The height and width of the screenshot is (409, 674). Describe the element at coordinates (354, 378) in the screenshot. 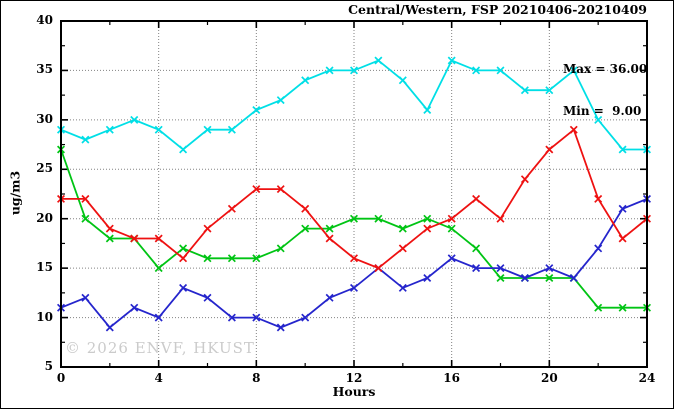

I see `x-tick-label: 12` at that location.